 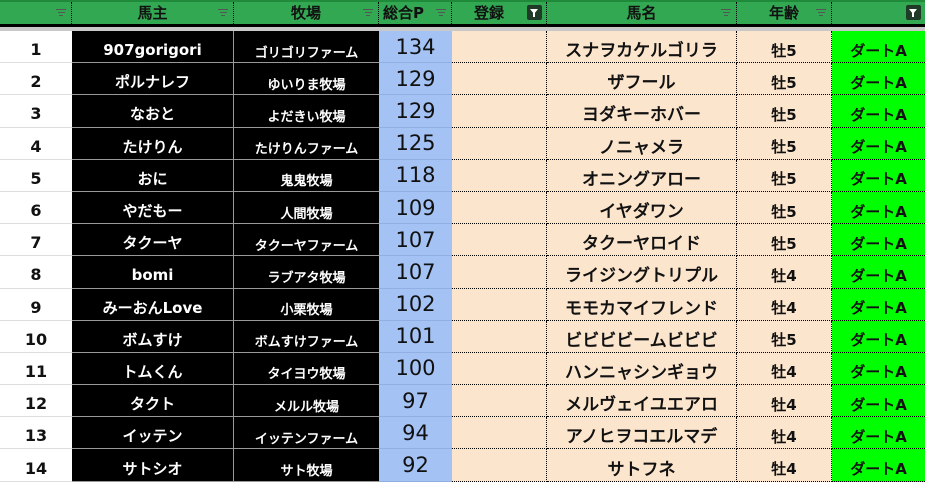 I want to click on rank-cell: 11, so click(x=36, y=369).